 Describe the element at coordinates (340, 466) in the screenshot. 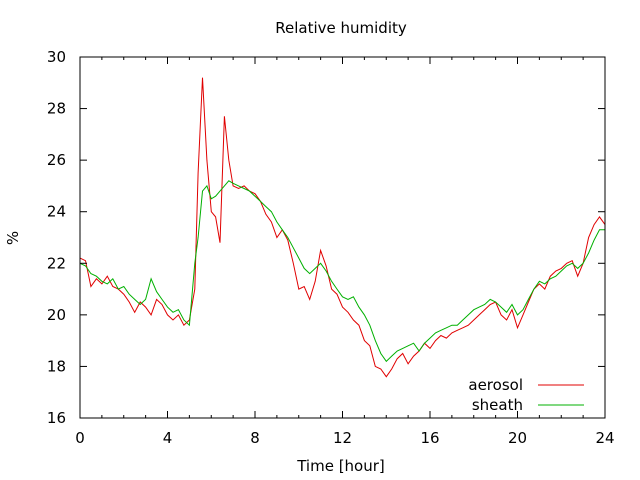

I see `x-axis-label: Time [hour]` at that location.